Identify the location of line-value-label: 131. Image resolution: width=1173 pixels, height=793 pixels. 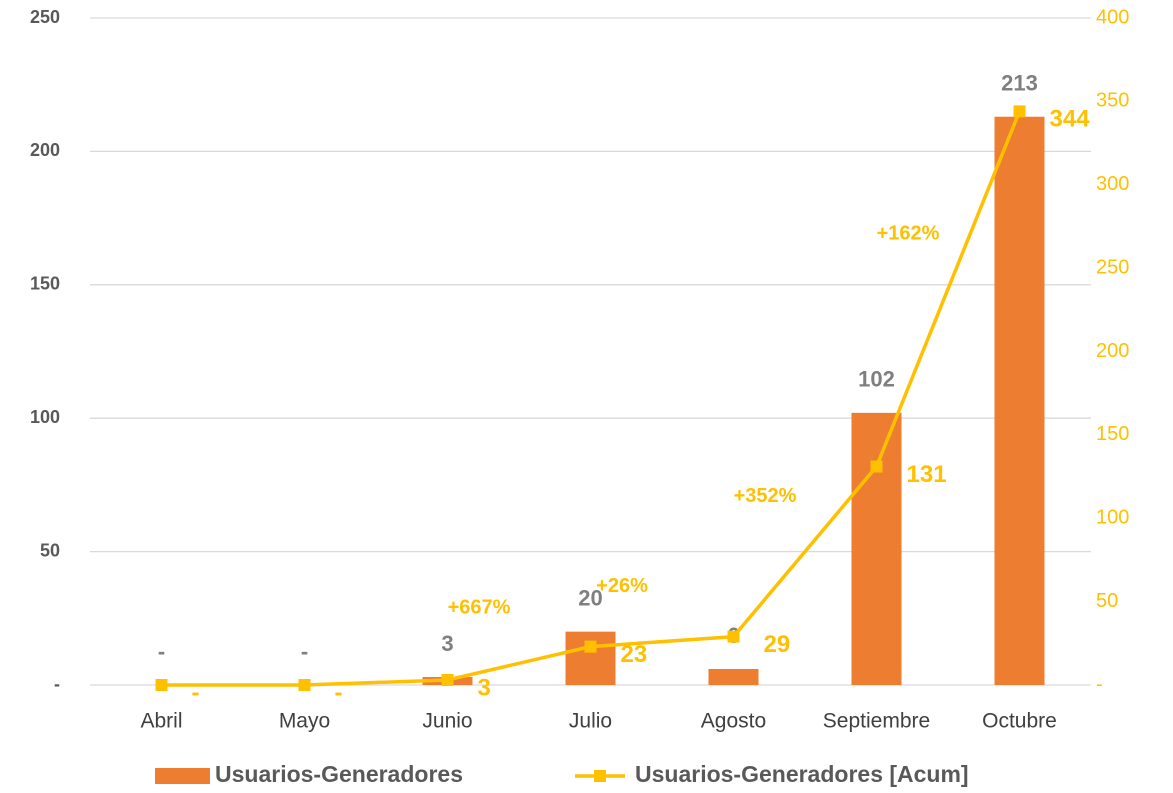
(927, 474).